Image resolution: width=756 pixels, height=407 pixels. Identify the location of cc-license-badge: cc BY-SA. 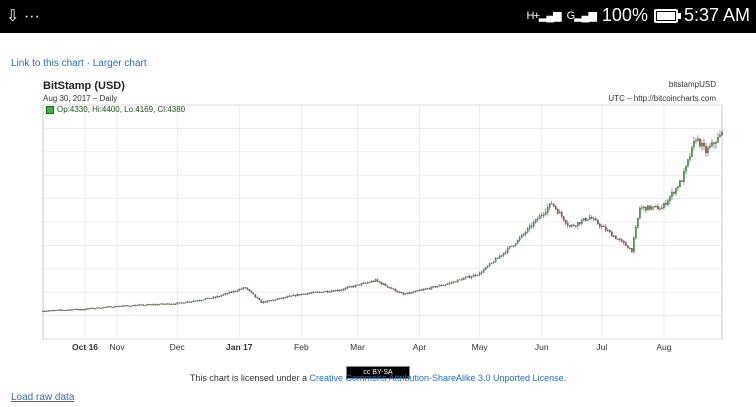
(378, 372).